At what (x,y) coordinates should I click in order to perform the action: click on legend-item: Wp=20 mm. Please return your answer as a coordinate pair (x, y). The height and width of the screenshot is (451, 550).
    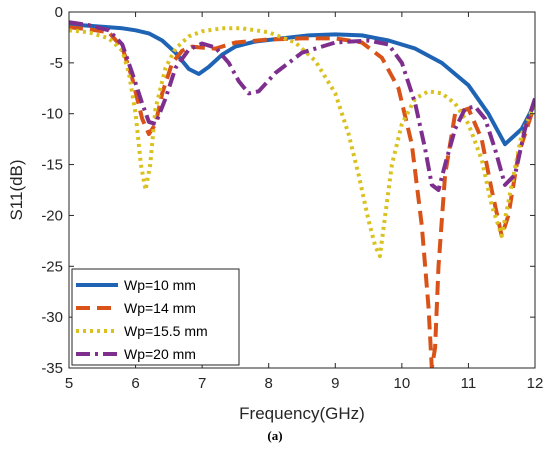
    Looking at the image, I should click on (136, 354).